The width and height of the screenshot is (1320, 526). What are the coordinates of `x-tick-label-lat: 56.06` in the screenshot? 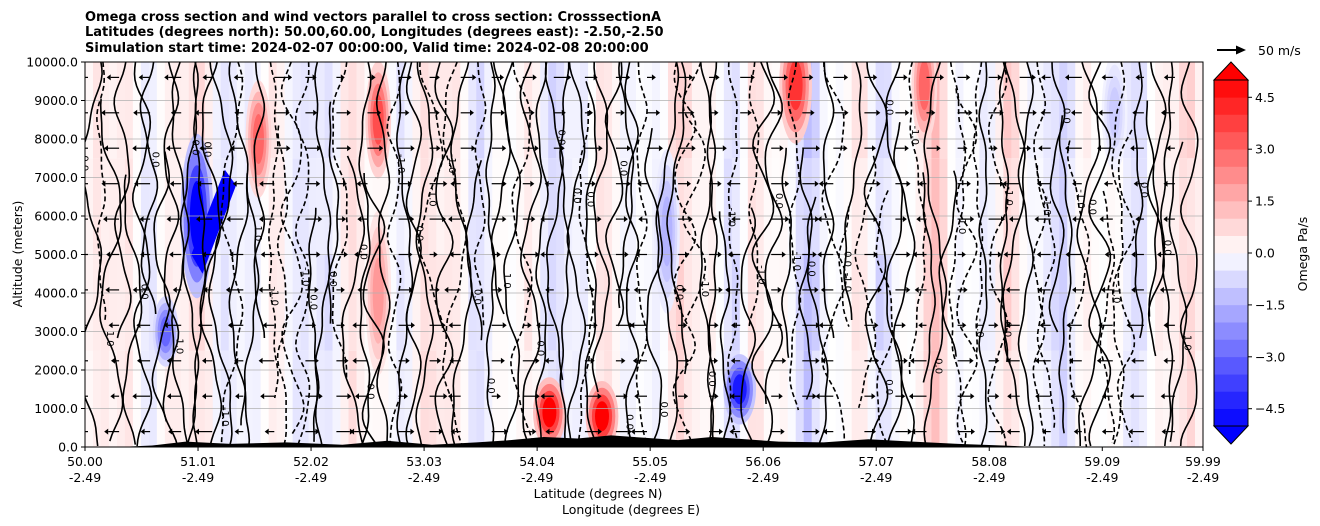 It's located at (763, 461).